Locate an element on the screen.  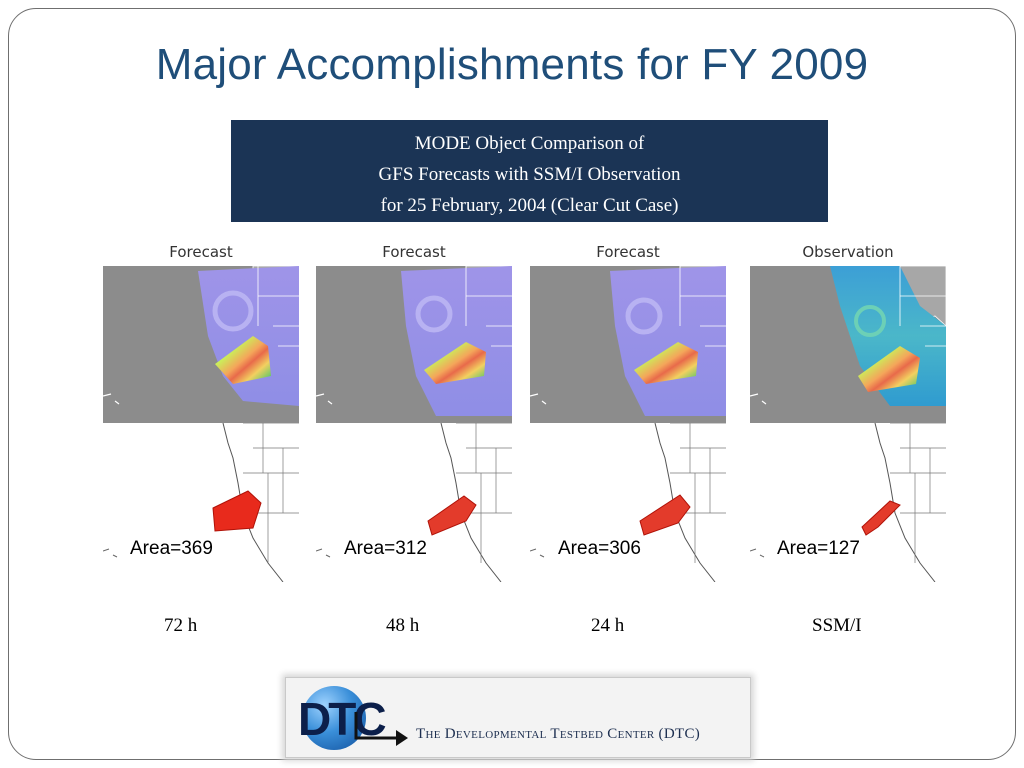
panel-title: Observation is located at coordinates (848, 252).